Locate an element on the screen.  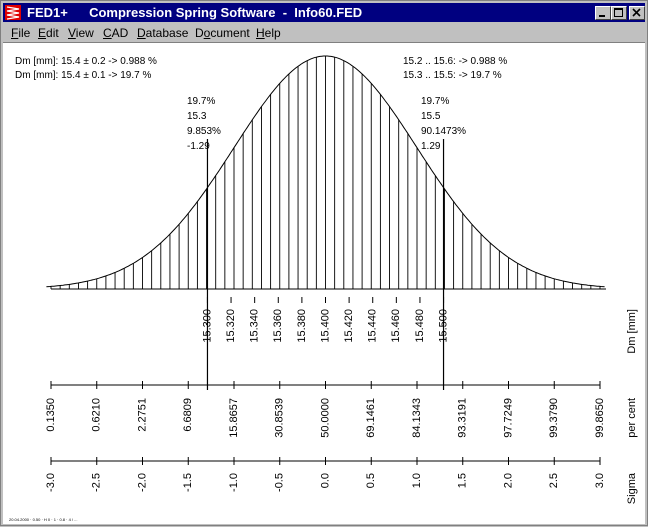
menu-cad: CAD is located at coordinates (116, 33).